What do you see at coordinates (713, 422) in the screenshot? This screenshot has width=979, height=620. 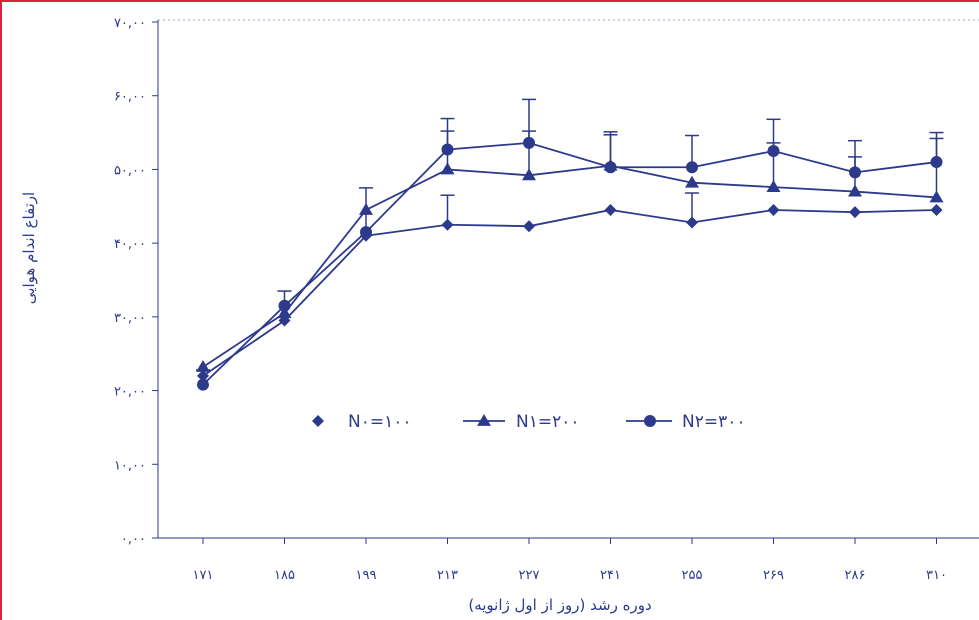 I see `legend-label: N۲=۳۰۰` at bounding box center [713, 422].